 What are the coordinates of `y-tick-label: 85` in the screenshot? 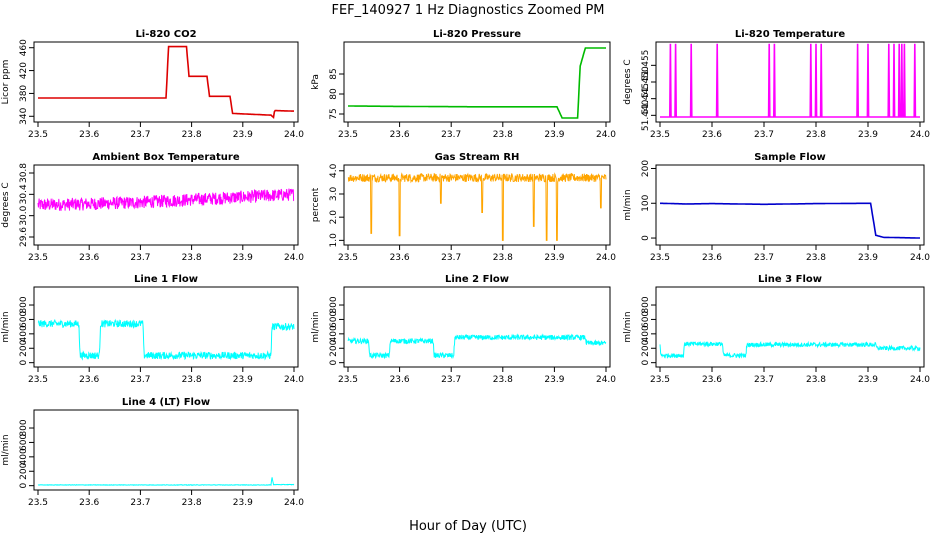 It's located at (334, 73).